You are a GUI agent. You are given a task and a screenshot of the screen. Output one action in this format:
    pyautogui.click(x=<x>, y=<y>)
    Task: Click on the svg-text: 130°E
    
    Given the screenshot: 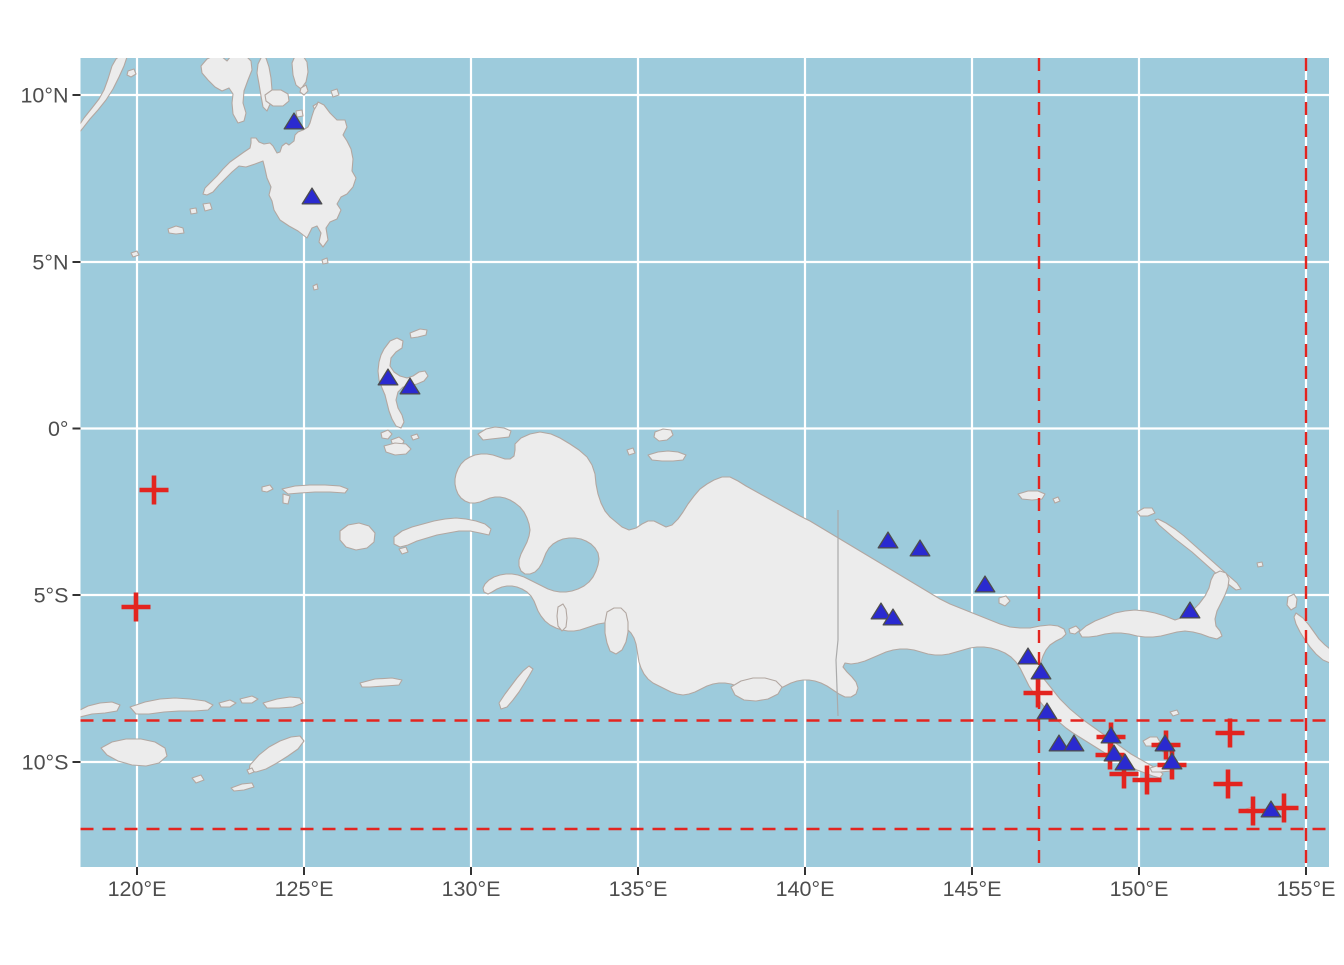 What is the action you would take?
    pyautogui.click(x=471, y=889)
    